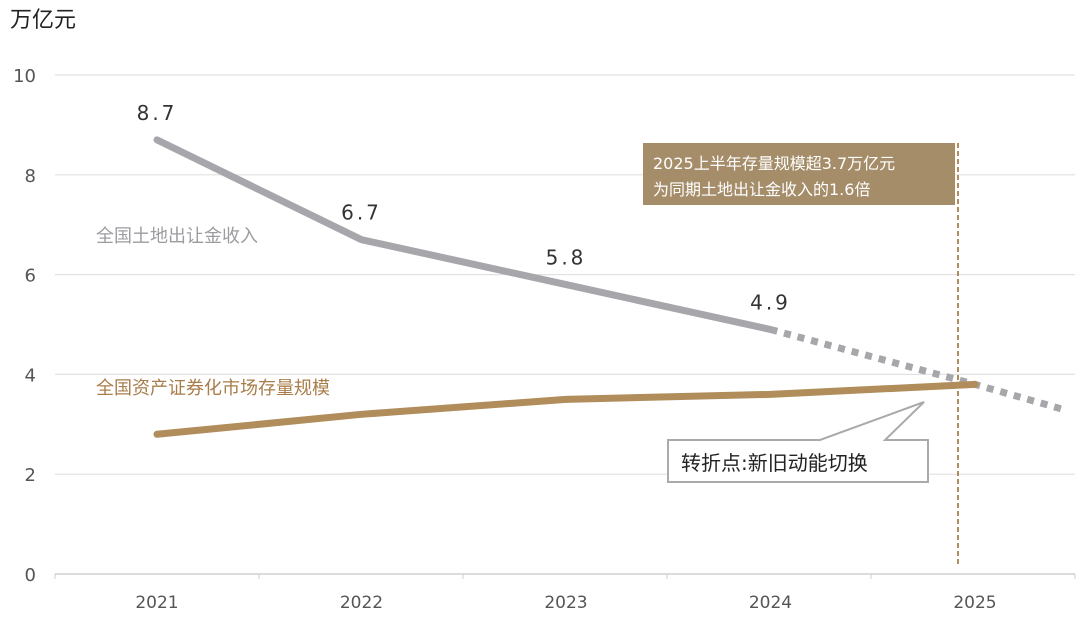 The image size is (1080, 635). Describe the element at coordinates (30, 176) in the screenshot. I see `y-tick-label: 8` at that location.